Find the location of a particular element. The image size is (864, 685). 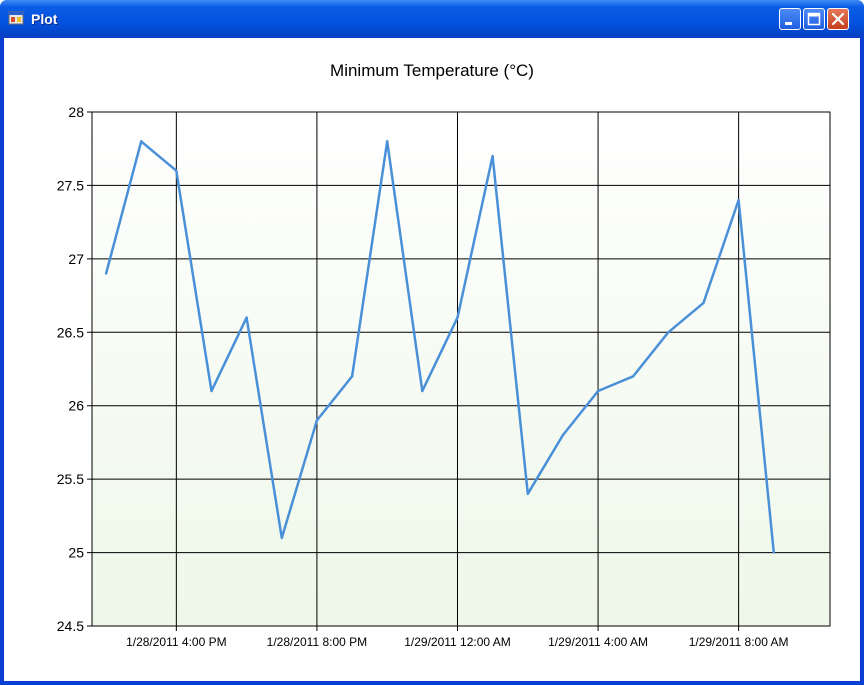

close-button is located at coordinates (838, 19).